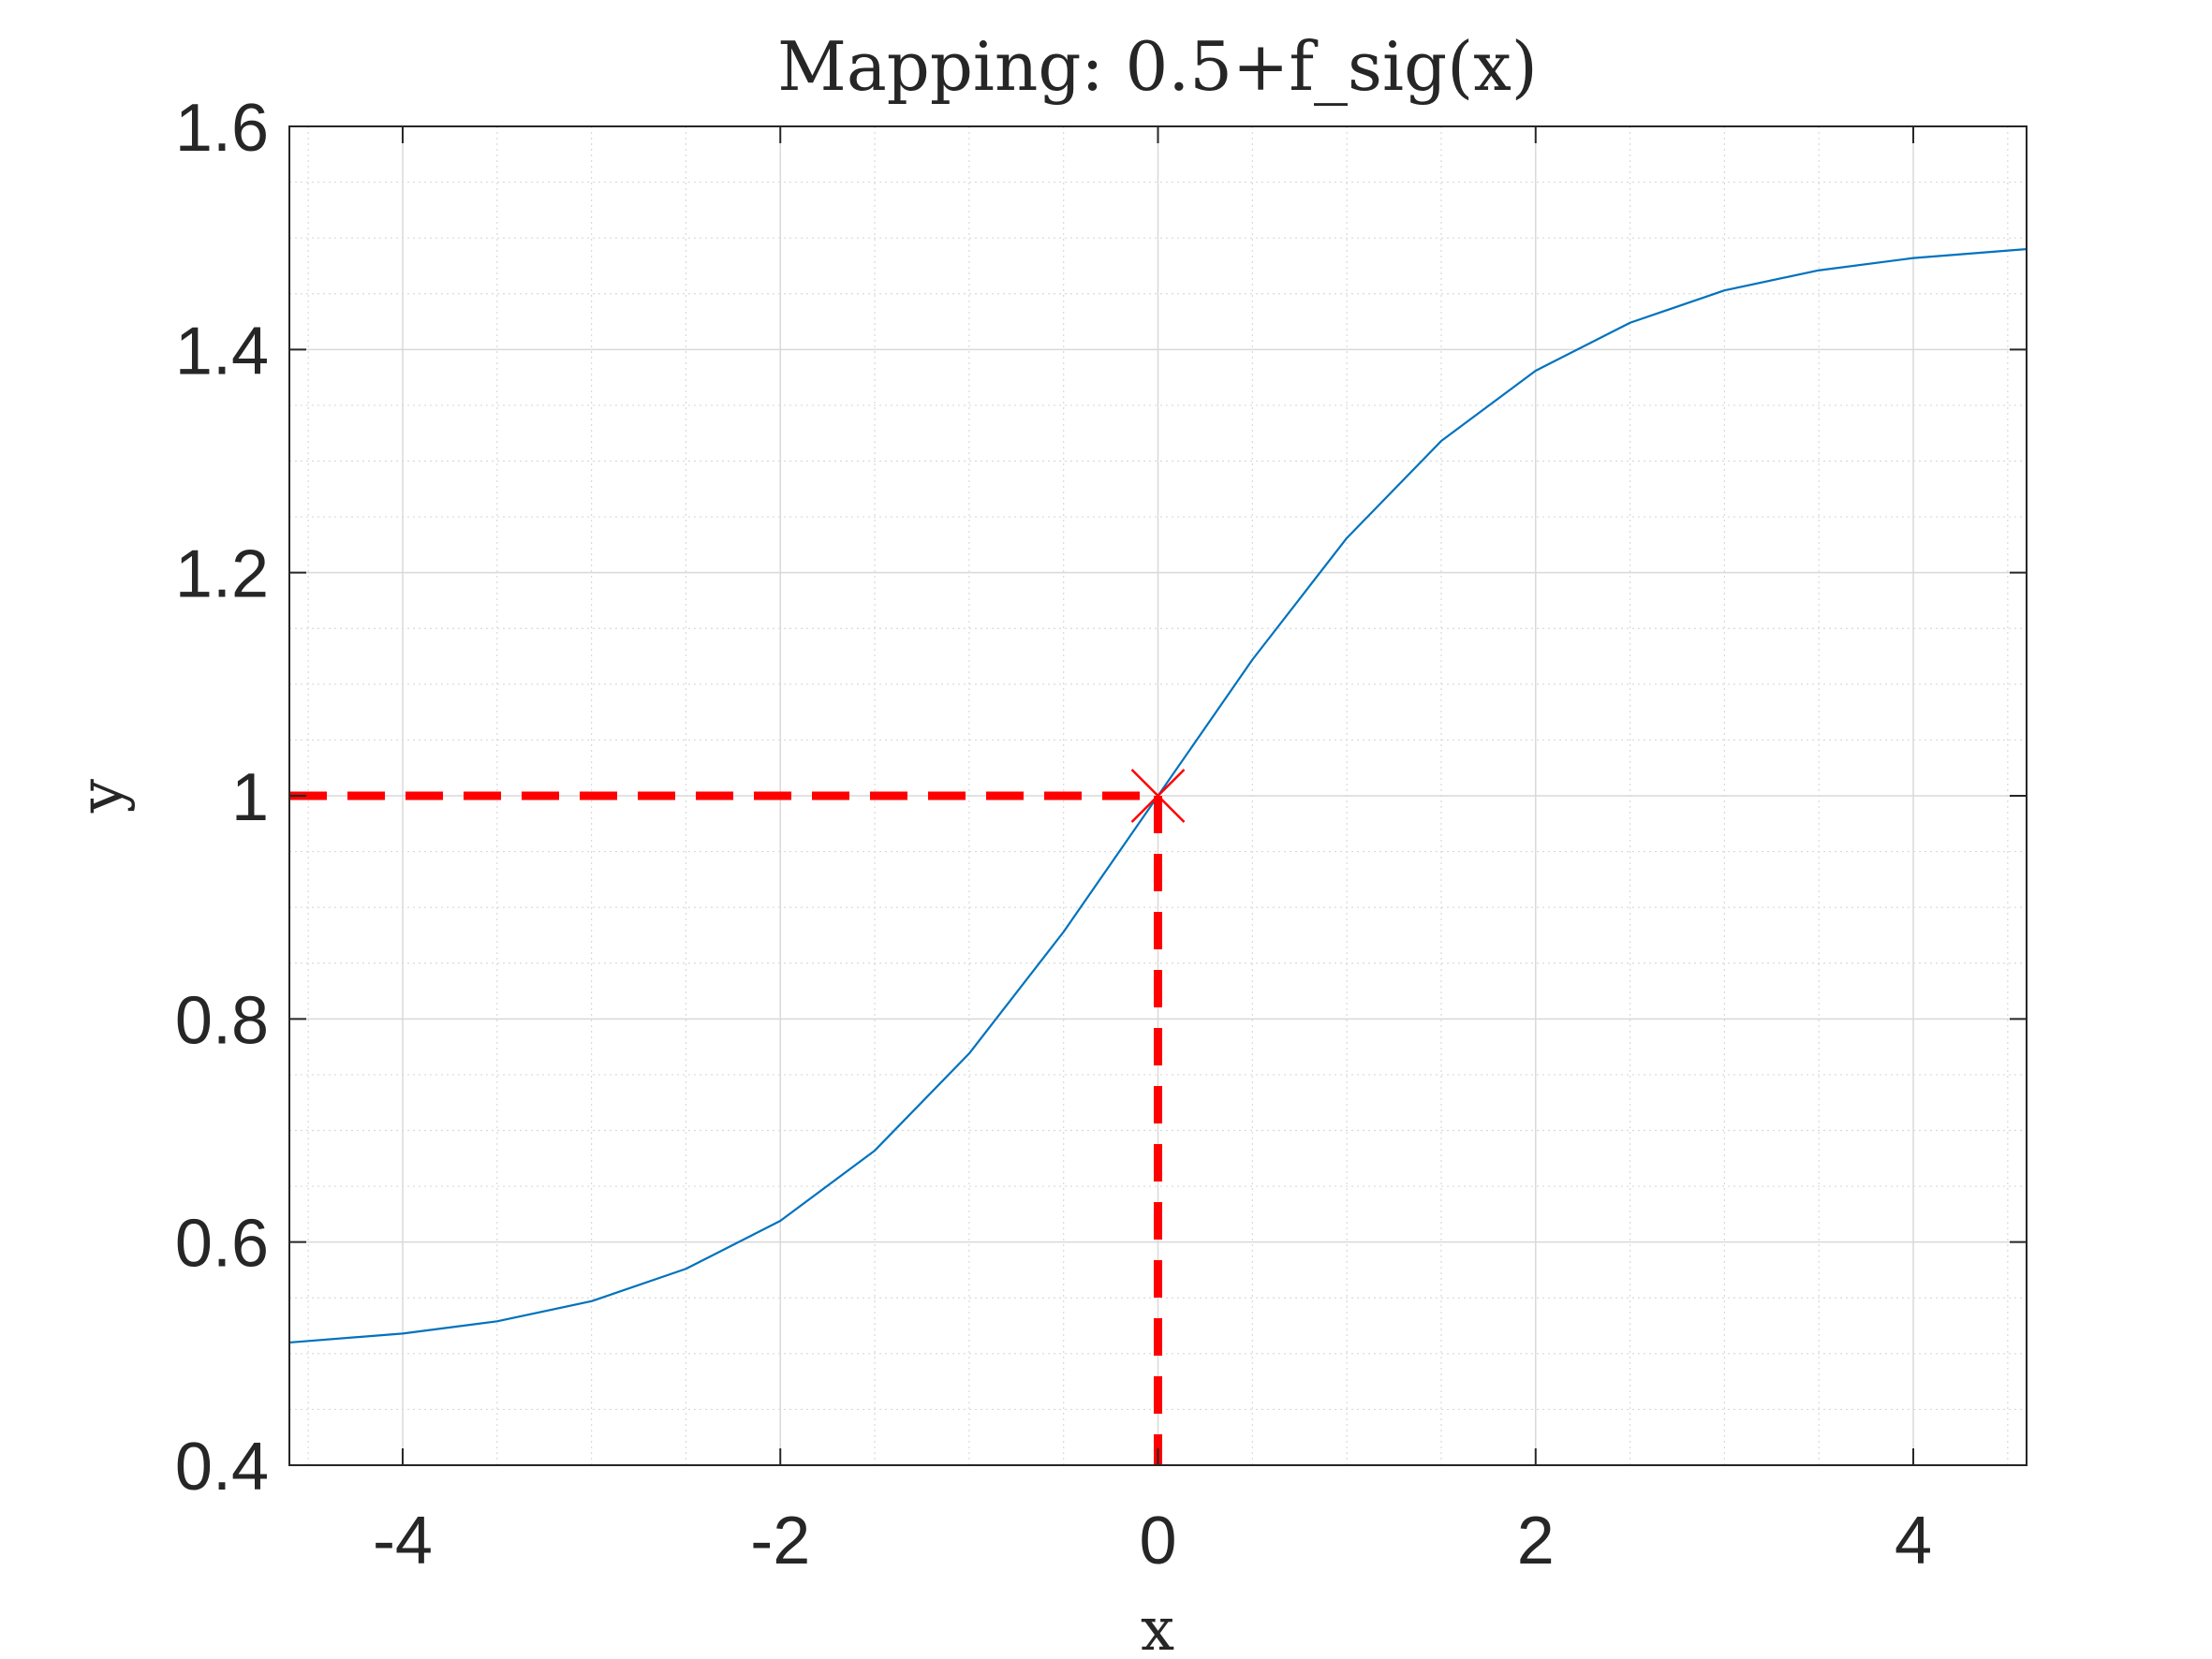 The height and width of the screenshot is (1659, 2212). What do you see at coordinates (1157, 66) in the screenshot?
I see `chart-title: Mapping: 0.5+f_sig(x)` at bounding box center [1157, 66].